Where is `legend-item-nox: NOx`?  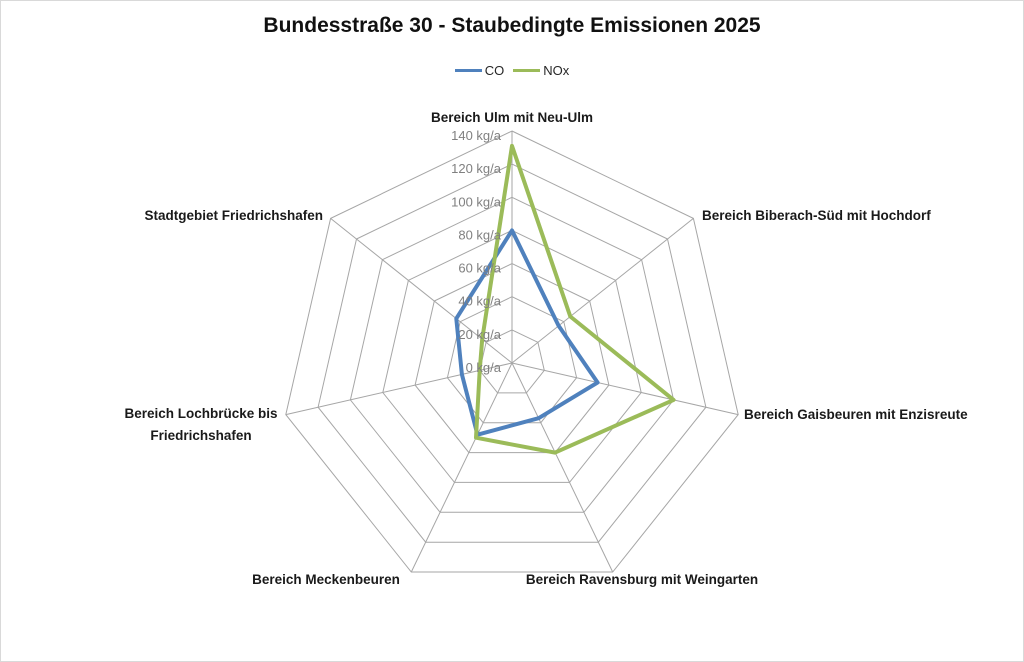
legend-item-nox: NOx is located at coordinates (541, 70).